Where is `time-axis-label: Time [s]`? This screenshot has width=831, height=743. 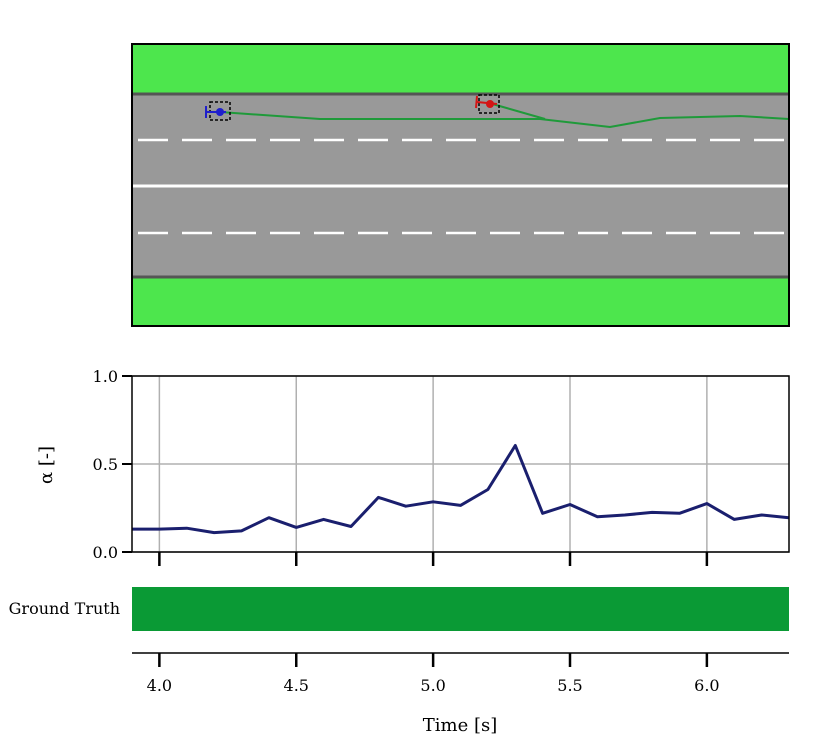 time-axis-label: Time [s] is located at coordinates (460, 725).